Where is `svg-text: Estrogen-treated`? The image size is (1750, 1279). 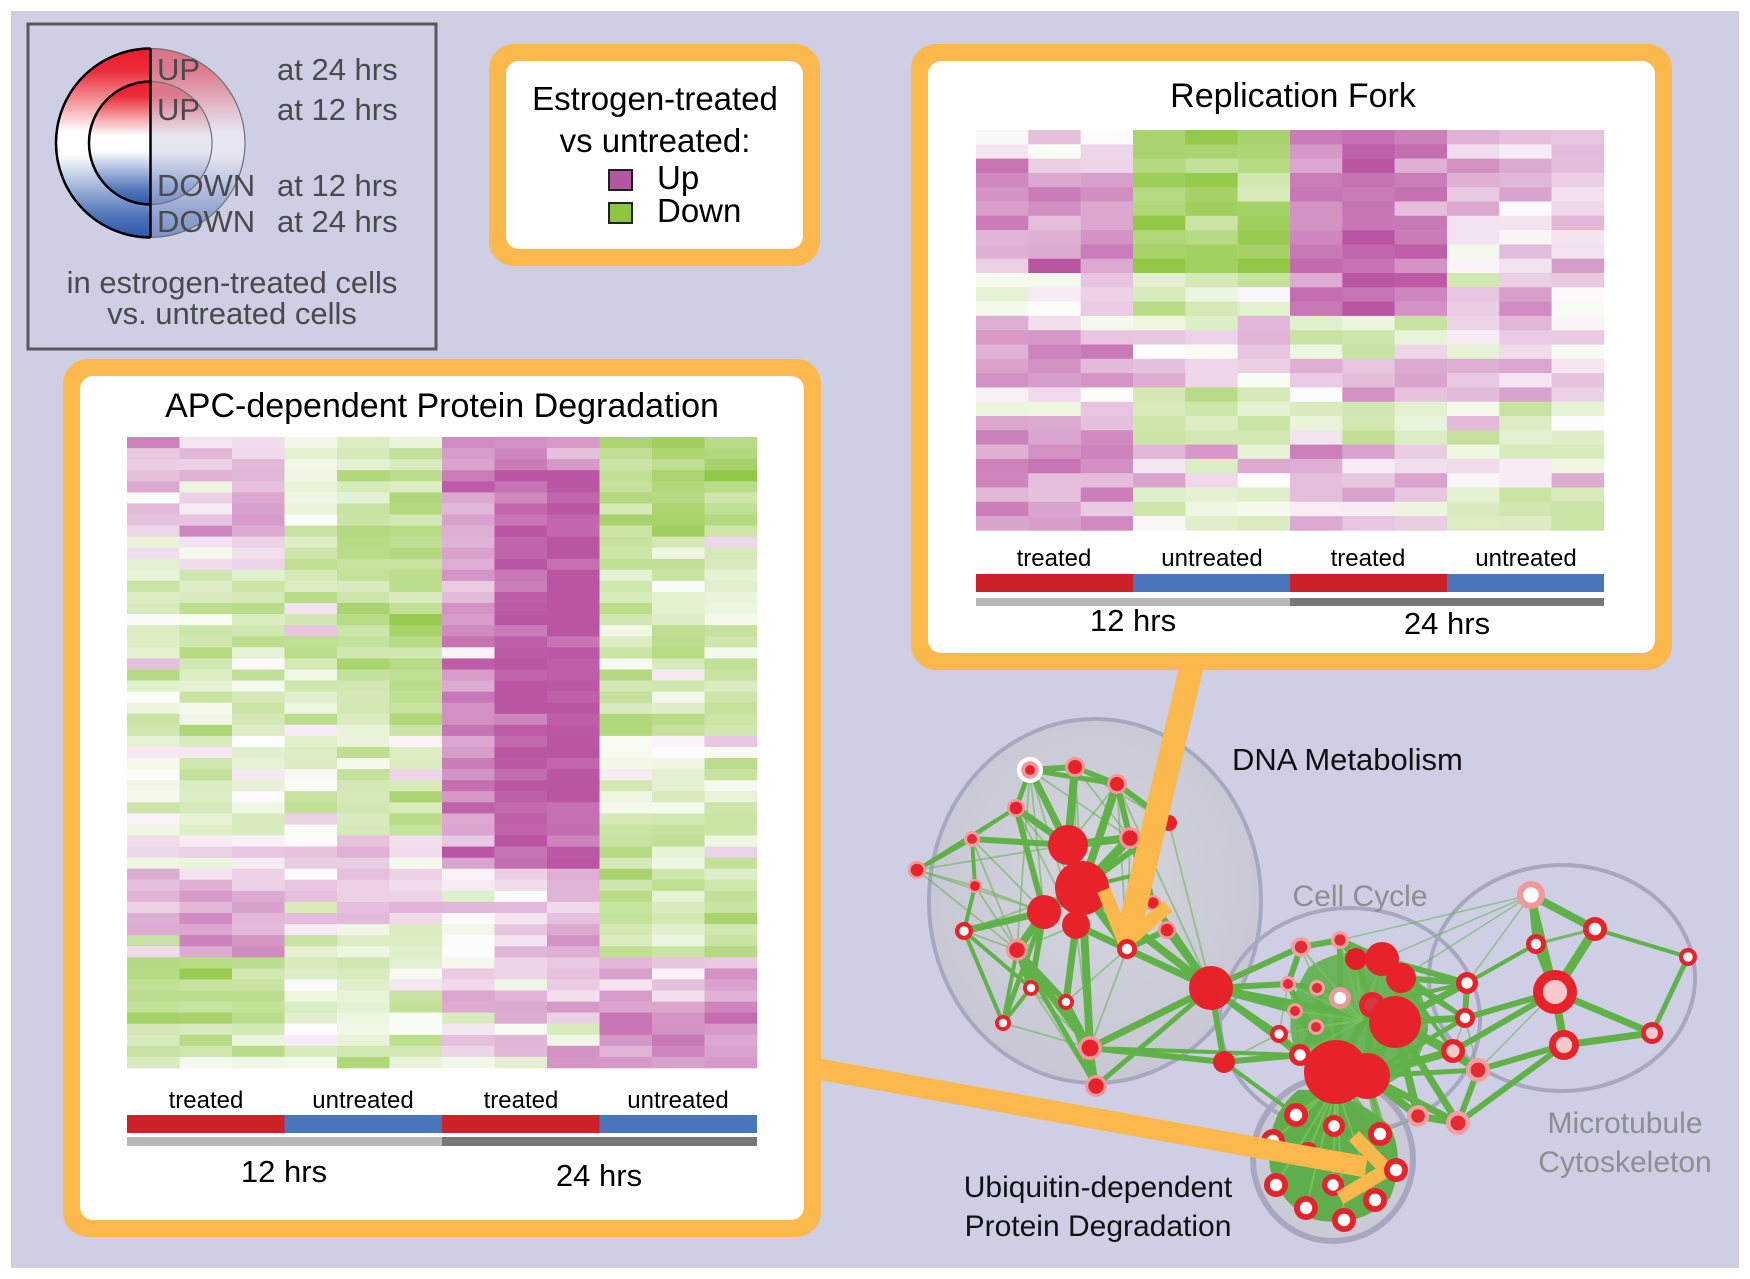
svg-text: Estrogen-treated is located at coordinates (655, 98).